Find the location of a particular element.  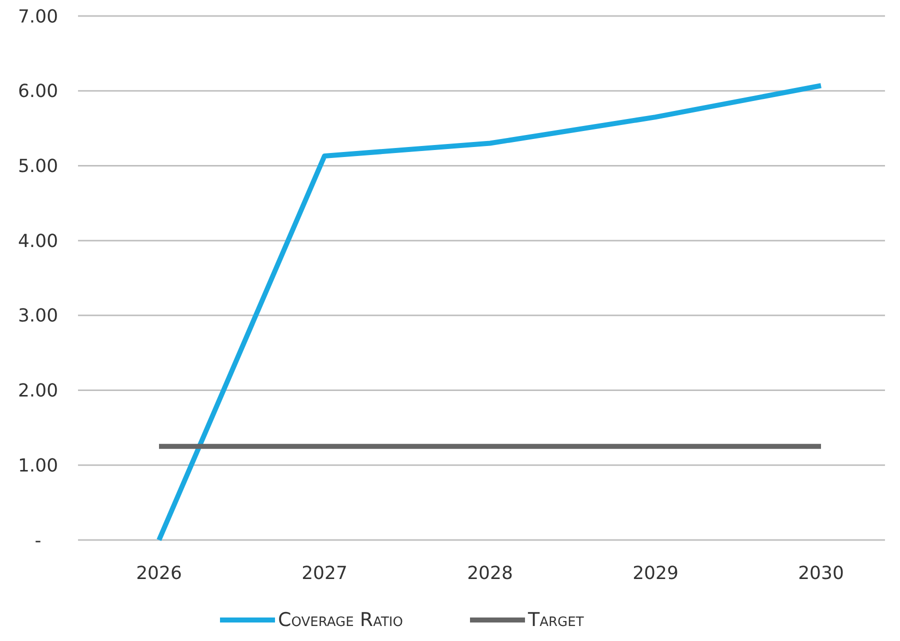

legend-label: Coverage Ratio is located at coordinates (340, 620).